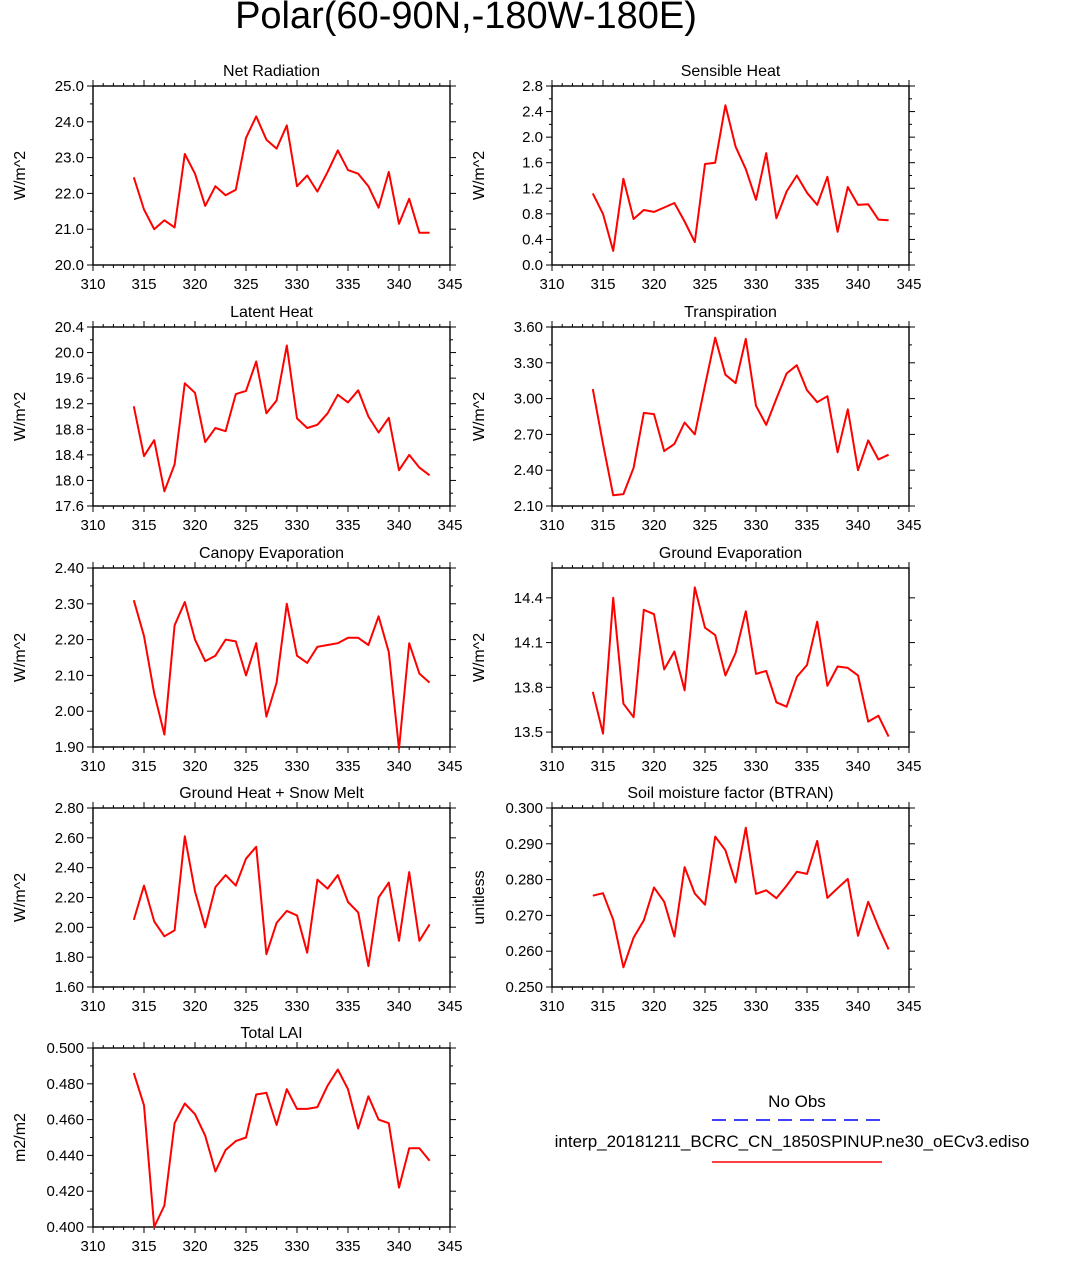 Image resolution: width=1075 pixels, height=1261 pixels. What do you see at coordinates (69, 229) in the screenshot?
I see `y-tick-label: 21.0` at bounding box center [69, 229].